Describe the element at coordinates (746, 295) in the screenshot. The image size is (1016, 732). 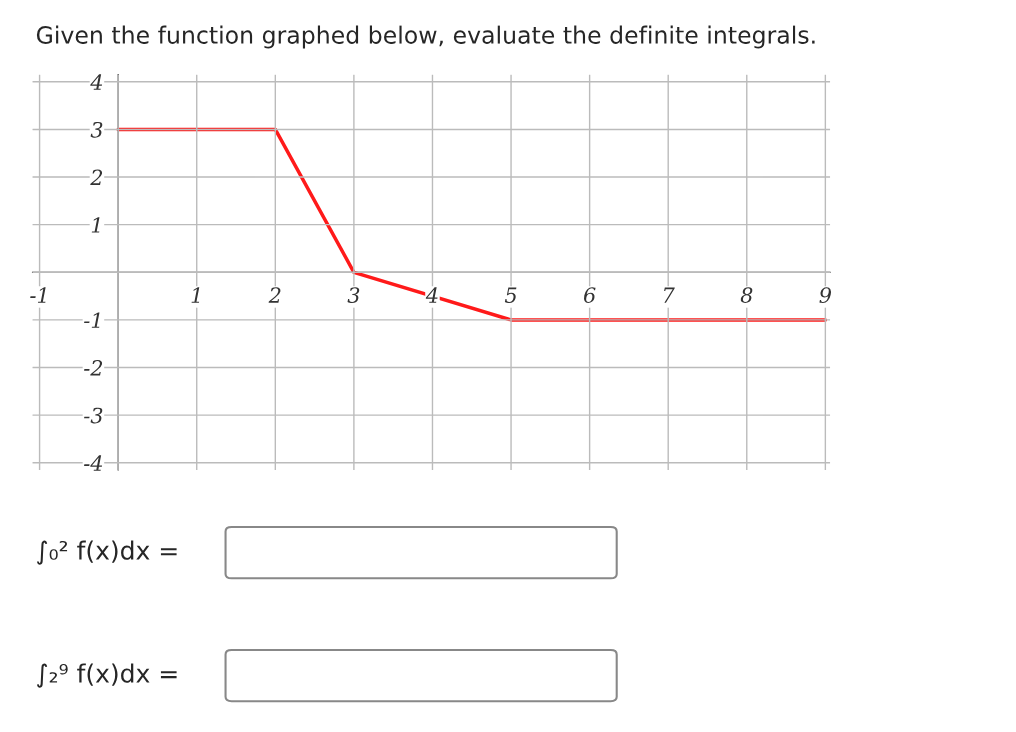
I see `x-tick-label: 8` at that location.